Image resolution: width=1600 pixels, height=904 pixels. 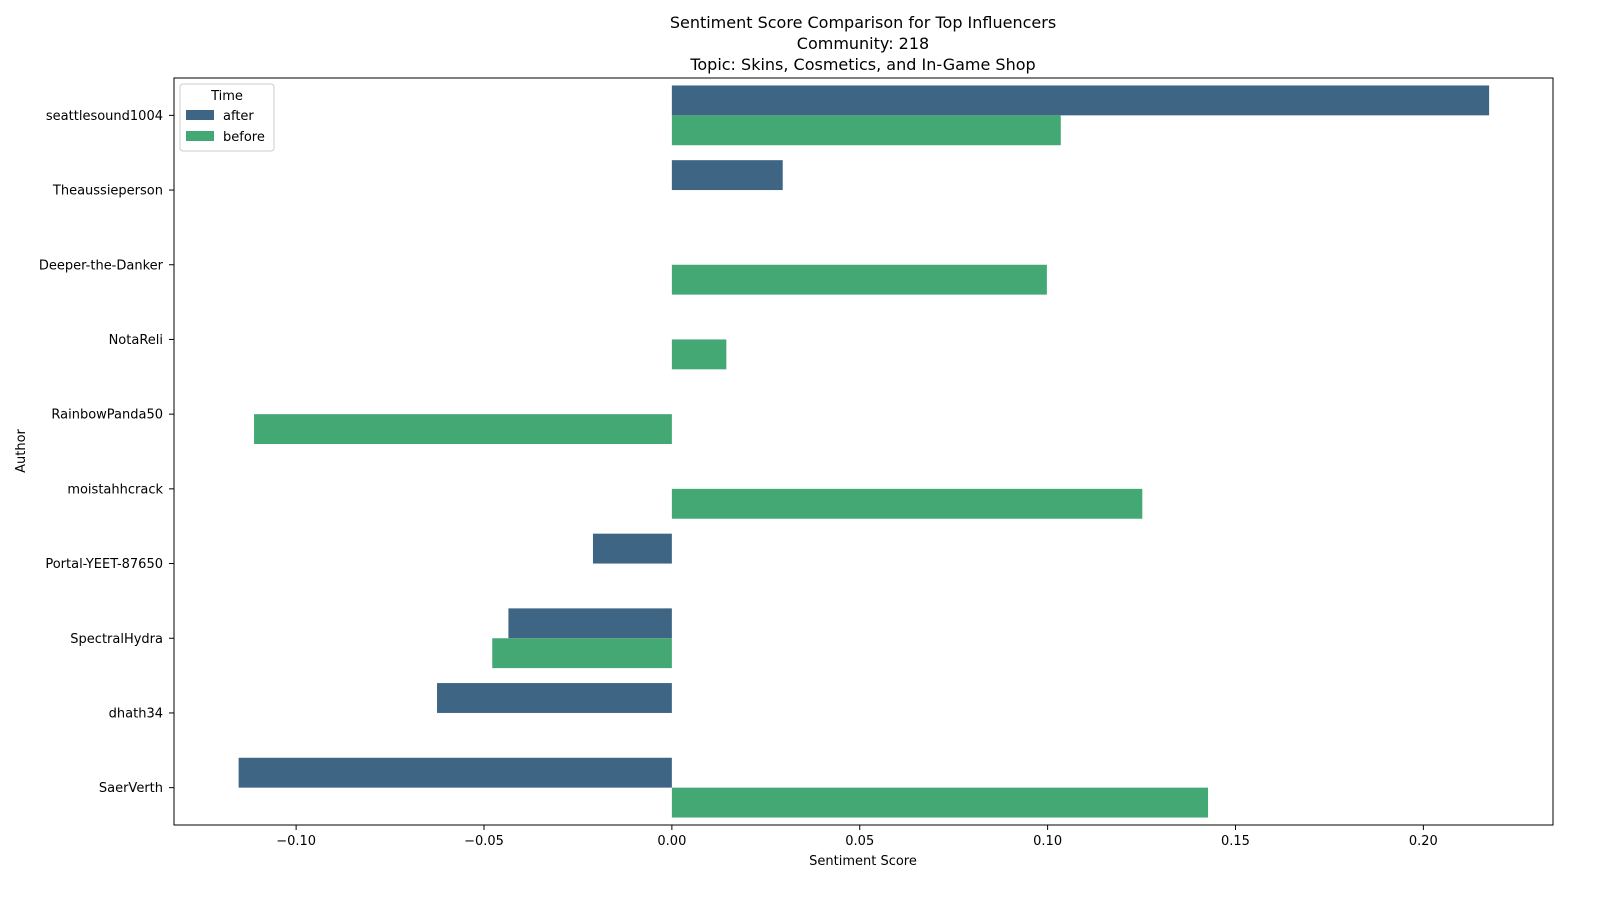 What do you see at coordinates (136, 340) in the screenshot?
I see `y-tick-label-NotaReli: NotaReli` at bounding box center [136, 340].